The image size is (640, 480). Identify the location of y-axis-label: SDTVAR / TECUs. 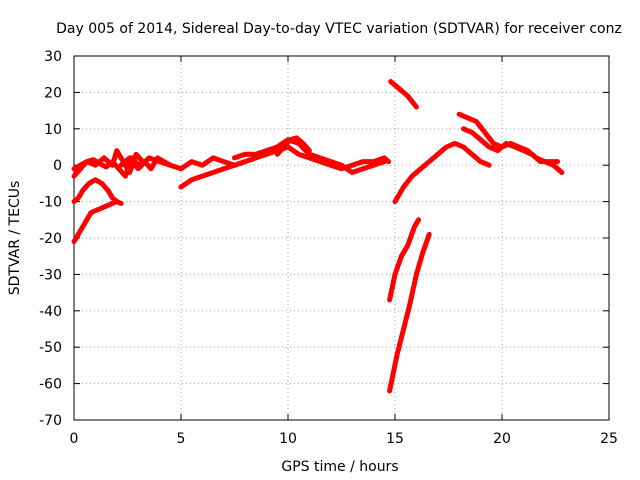
(15, 238).